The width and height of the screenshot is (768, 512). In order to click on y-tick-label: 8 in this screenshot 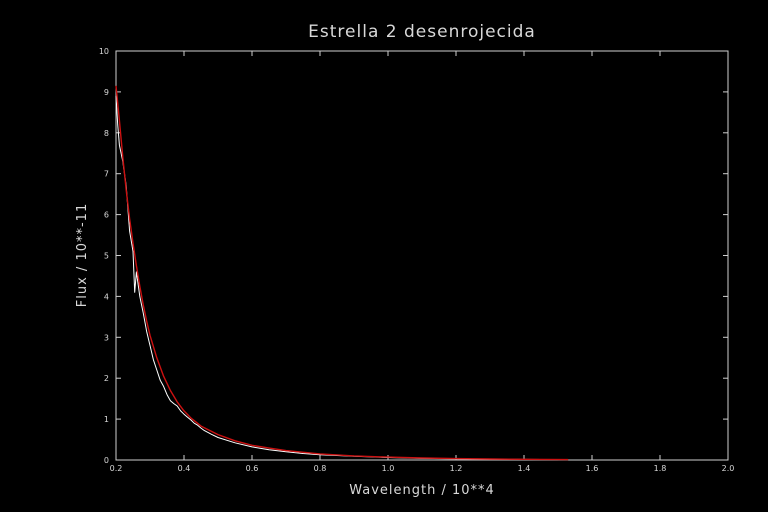, I will do `click(106, 133)`.